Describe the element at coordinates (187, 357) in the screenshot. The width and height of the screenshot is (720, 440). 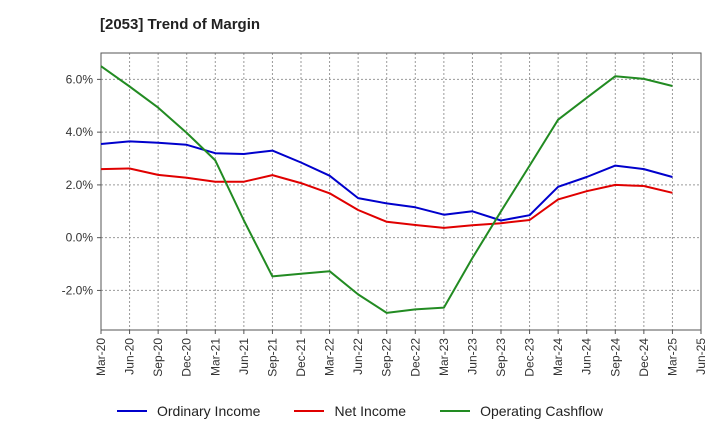
I see `x-tick-label: Dec-20` at that location.